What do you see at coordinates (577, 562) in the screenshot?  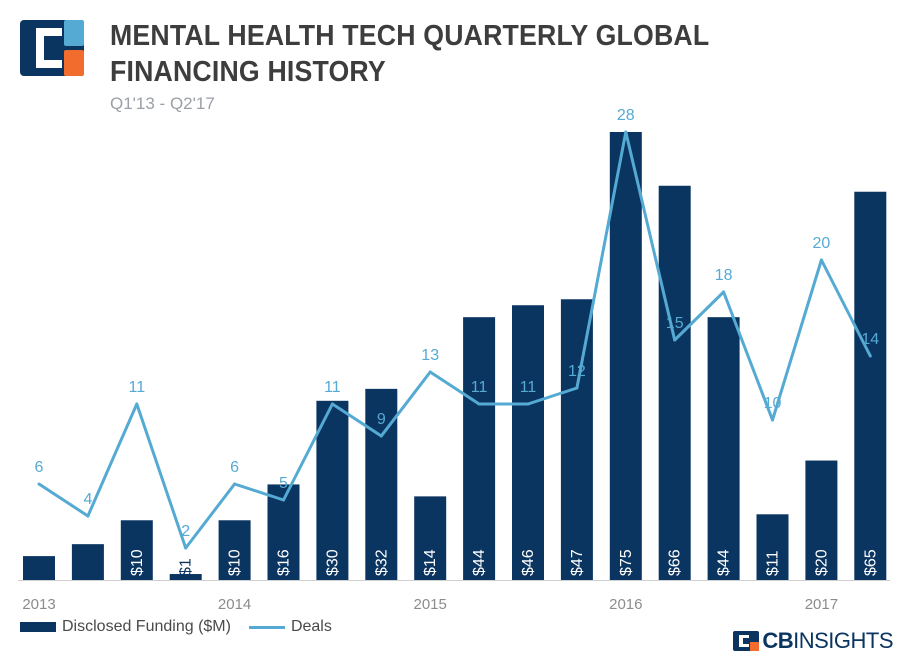 I see `bar-label-11: $47` at bounding box center [577, 562].